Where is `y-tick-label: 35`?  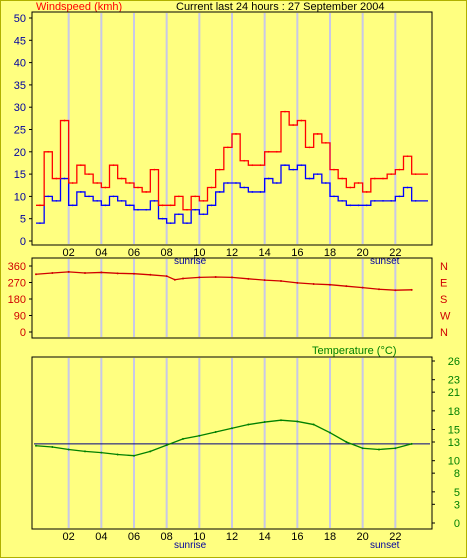 y-tick-label: 35 is located at coordinates (20, 86).